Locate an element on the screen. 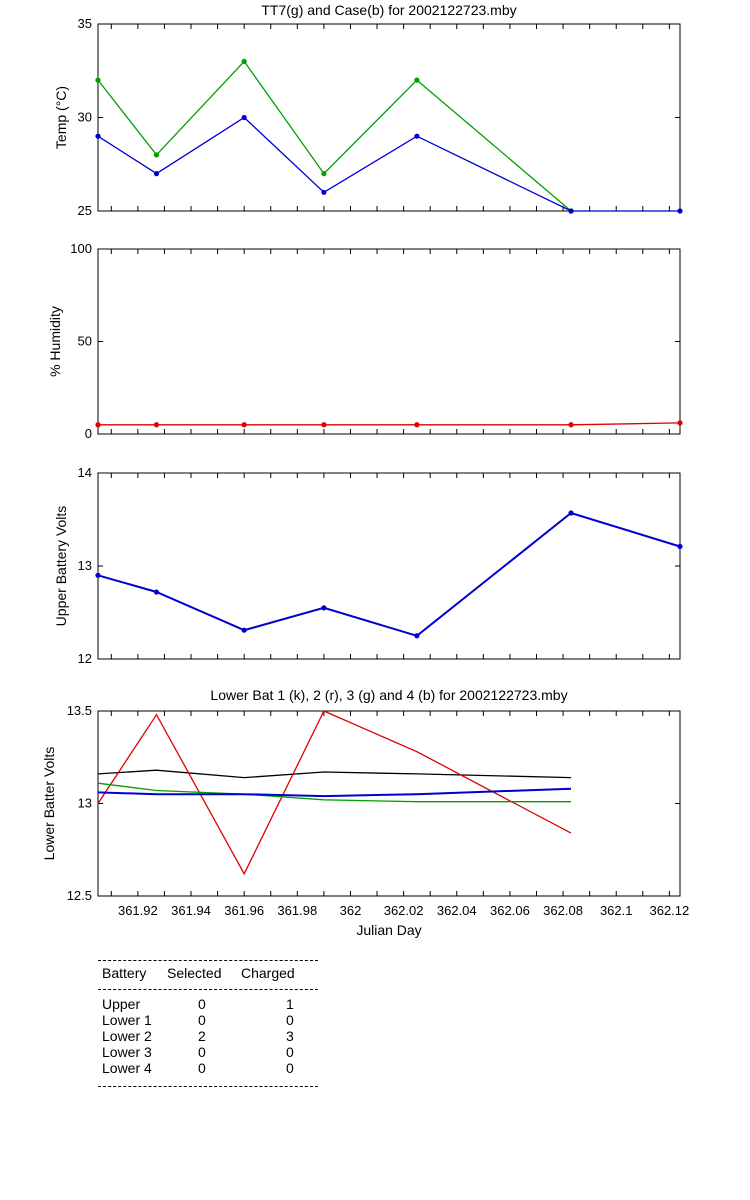 The width and height of the screenshot is (750, 1200). header-charged: Charged is located at coordinates (268, 973).